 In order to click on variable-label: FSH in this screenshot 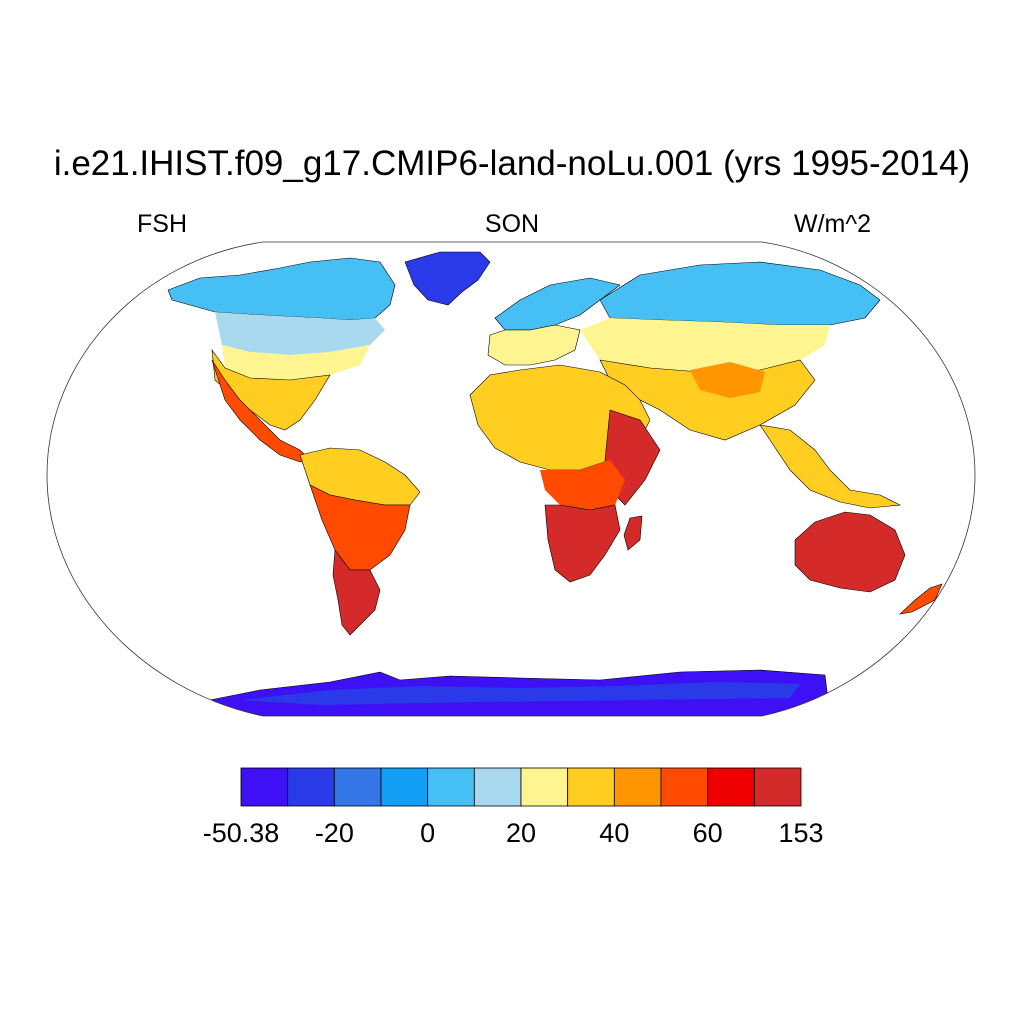, I will do `click(162, 224)`.